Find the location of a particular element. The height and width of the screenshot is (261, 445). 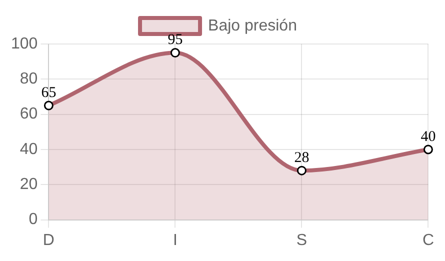

y-tick-label: 60 is located at coordinates (29, 114).